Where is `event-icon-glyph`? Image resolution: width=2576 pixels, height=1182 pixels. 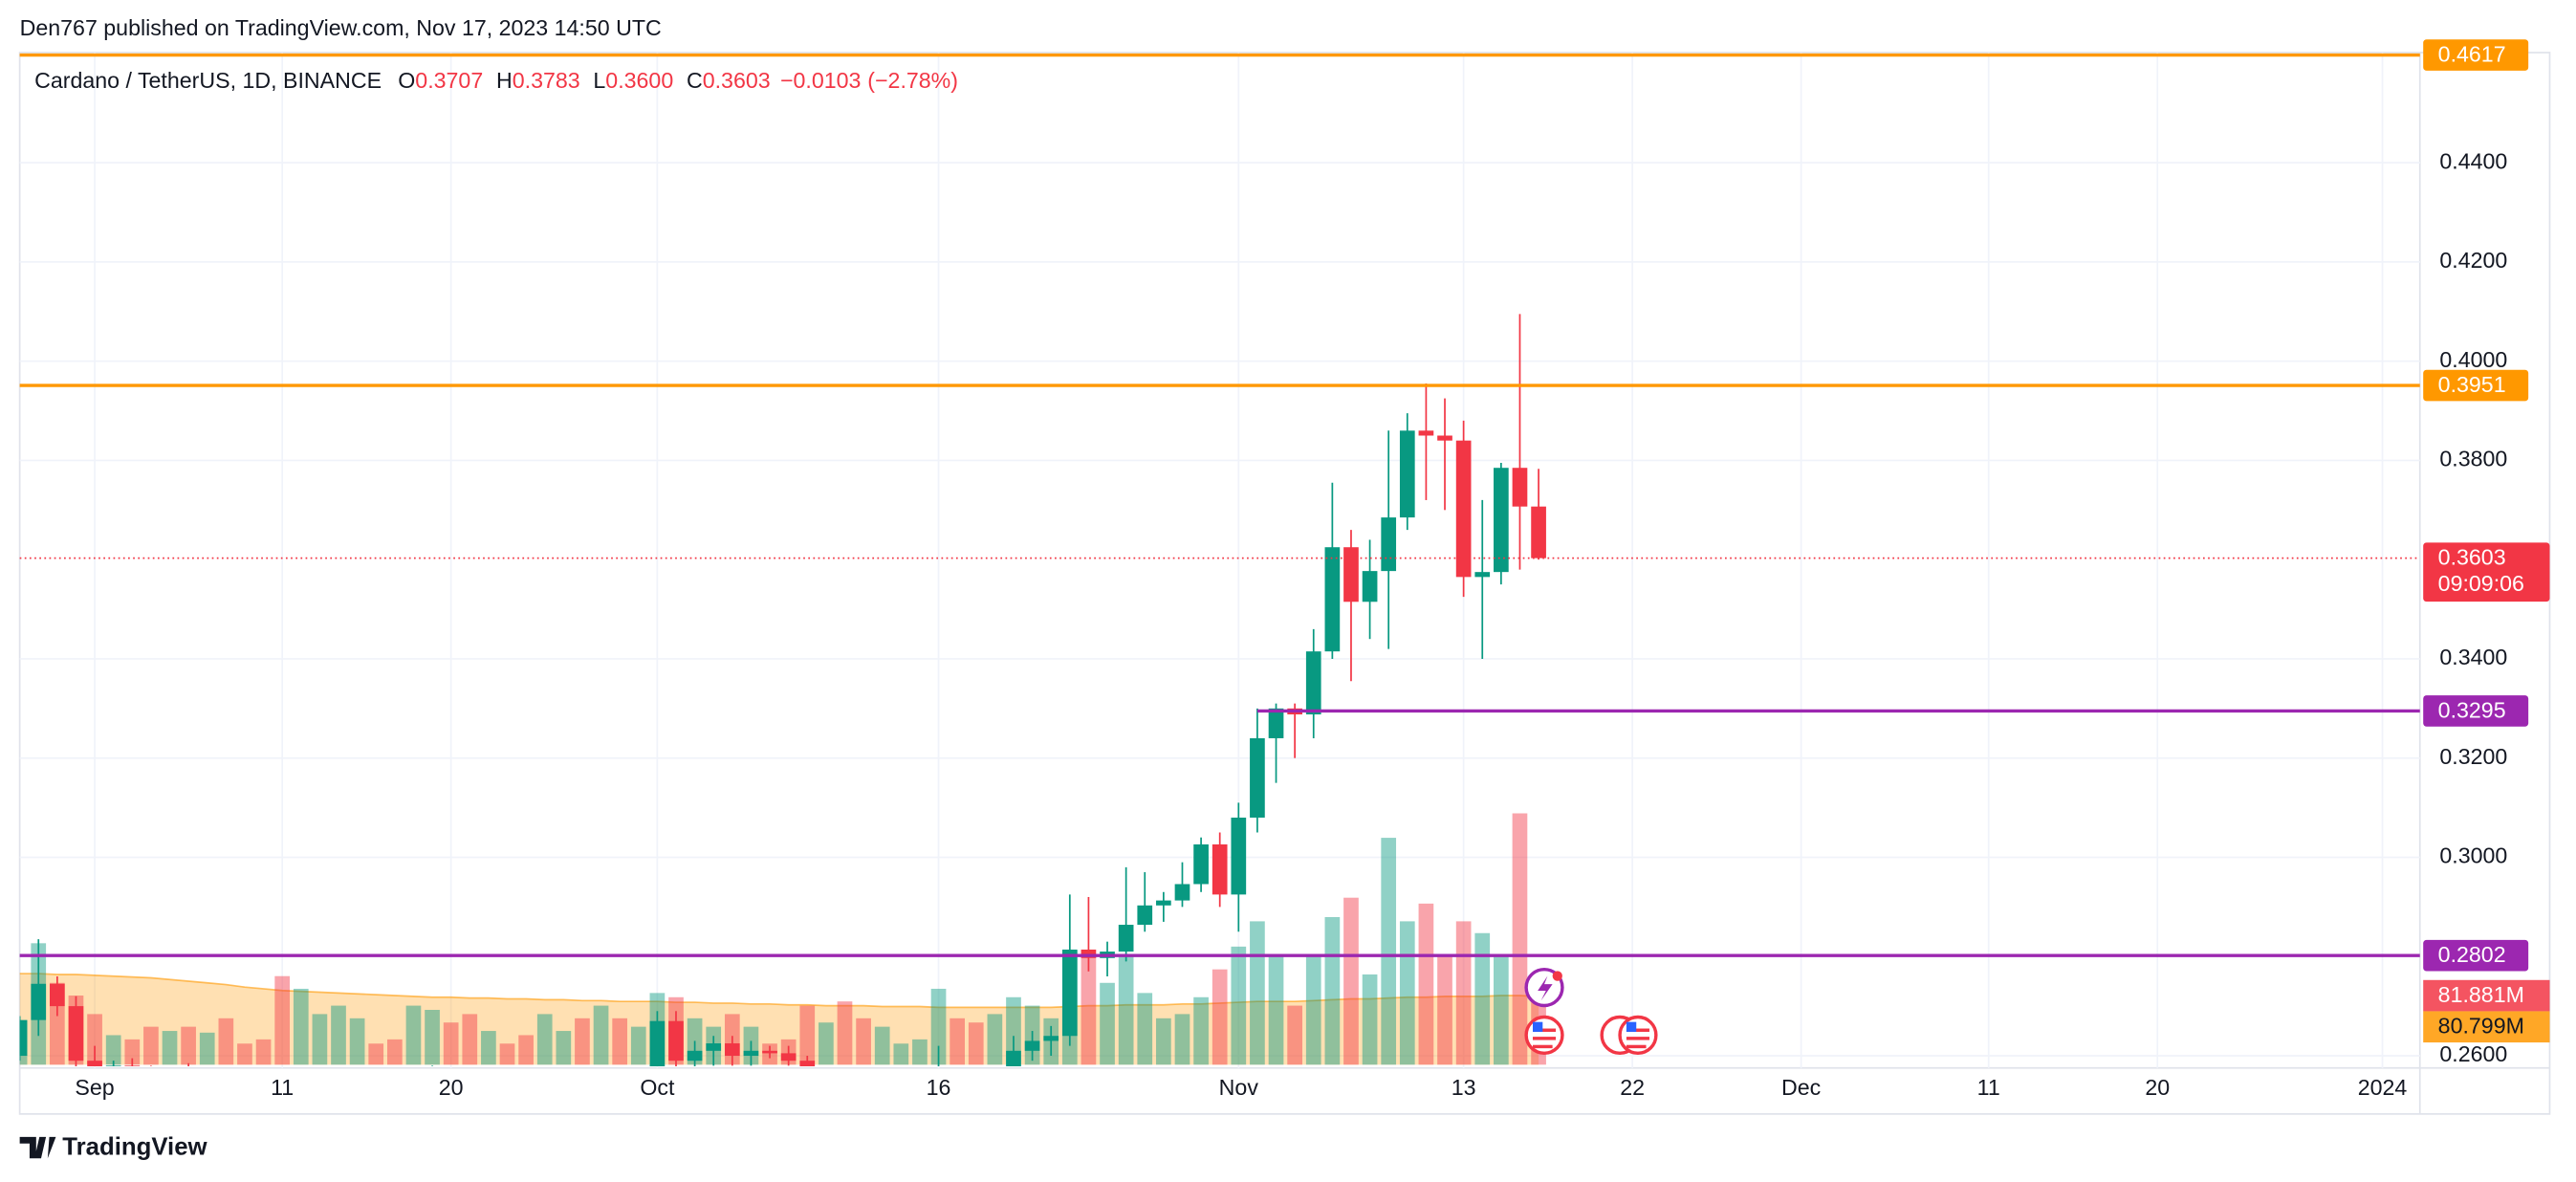 event-icon-glyph is located at coordinates (1545, 988).